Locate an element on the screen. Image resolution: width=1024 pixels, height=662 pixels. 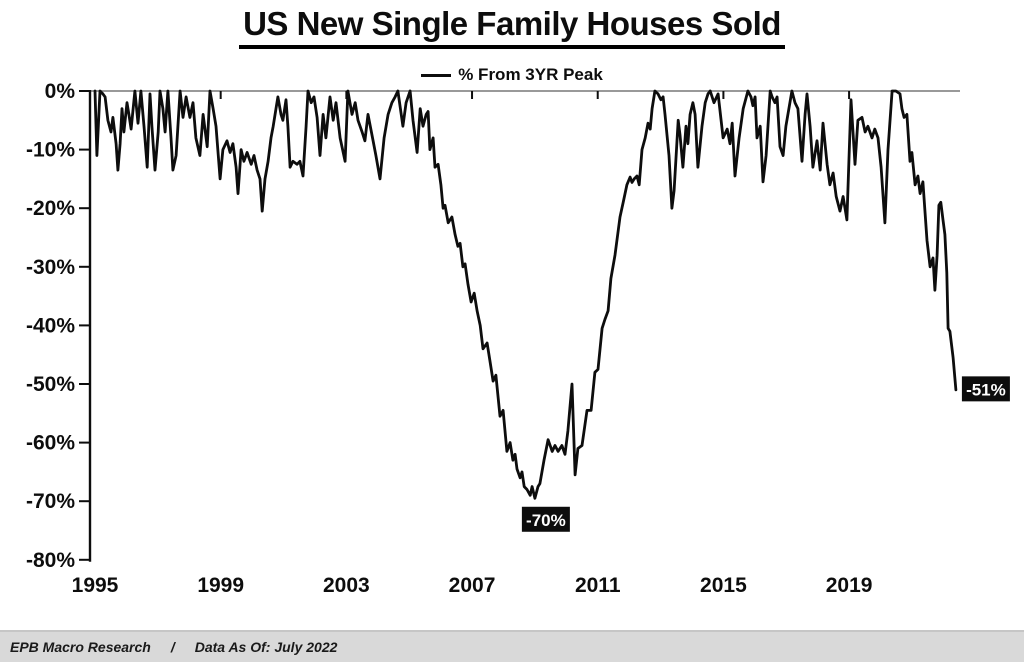
y-axis-tick-label: 0% is located at coordinates (60, 91).